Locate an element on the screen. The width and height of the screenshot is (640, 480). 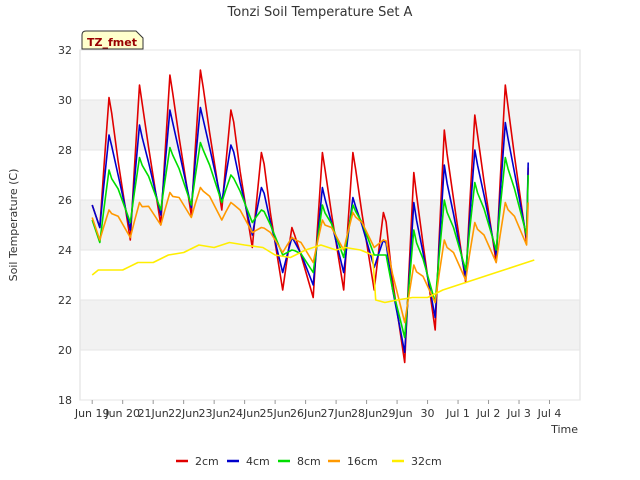
legend-label-32cm: 32cm is located at coordinates (426, 461).